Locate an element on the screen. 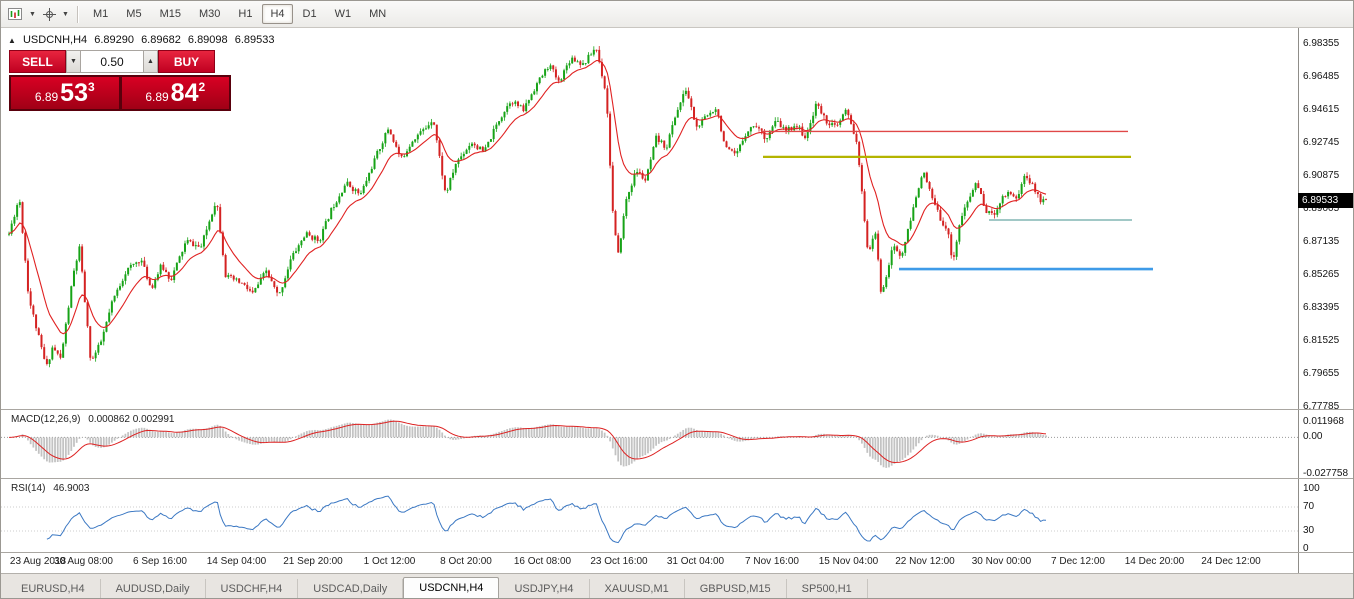  price-axis-label: 6.87135 is located at coordinates (1321, 241).